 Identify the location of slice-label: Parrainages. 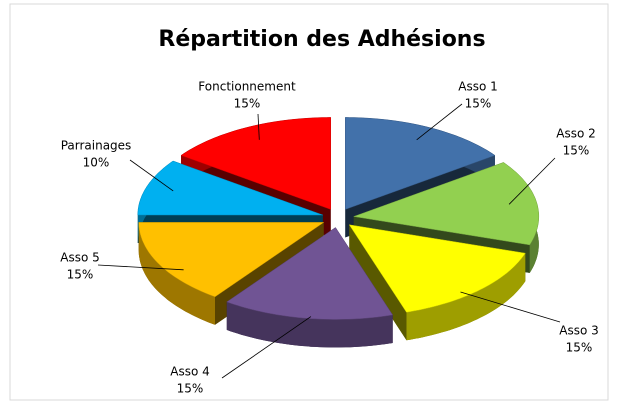
(96, 146).